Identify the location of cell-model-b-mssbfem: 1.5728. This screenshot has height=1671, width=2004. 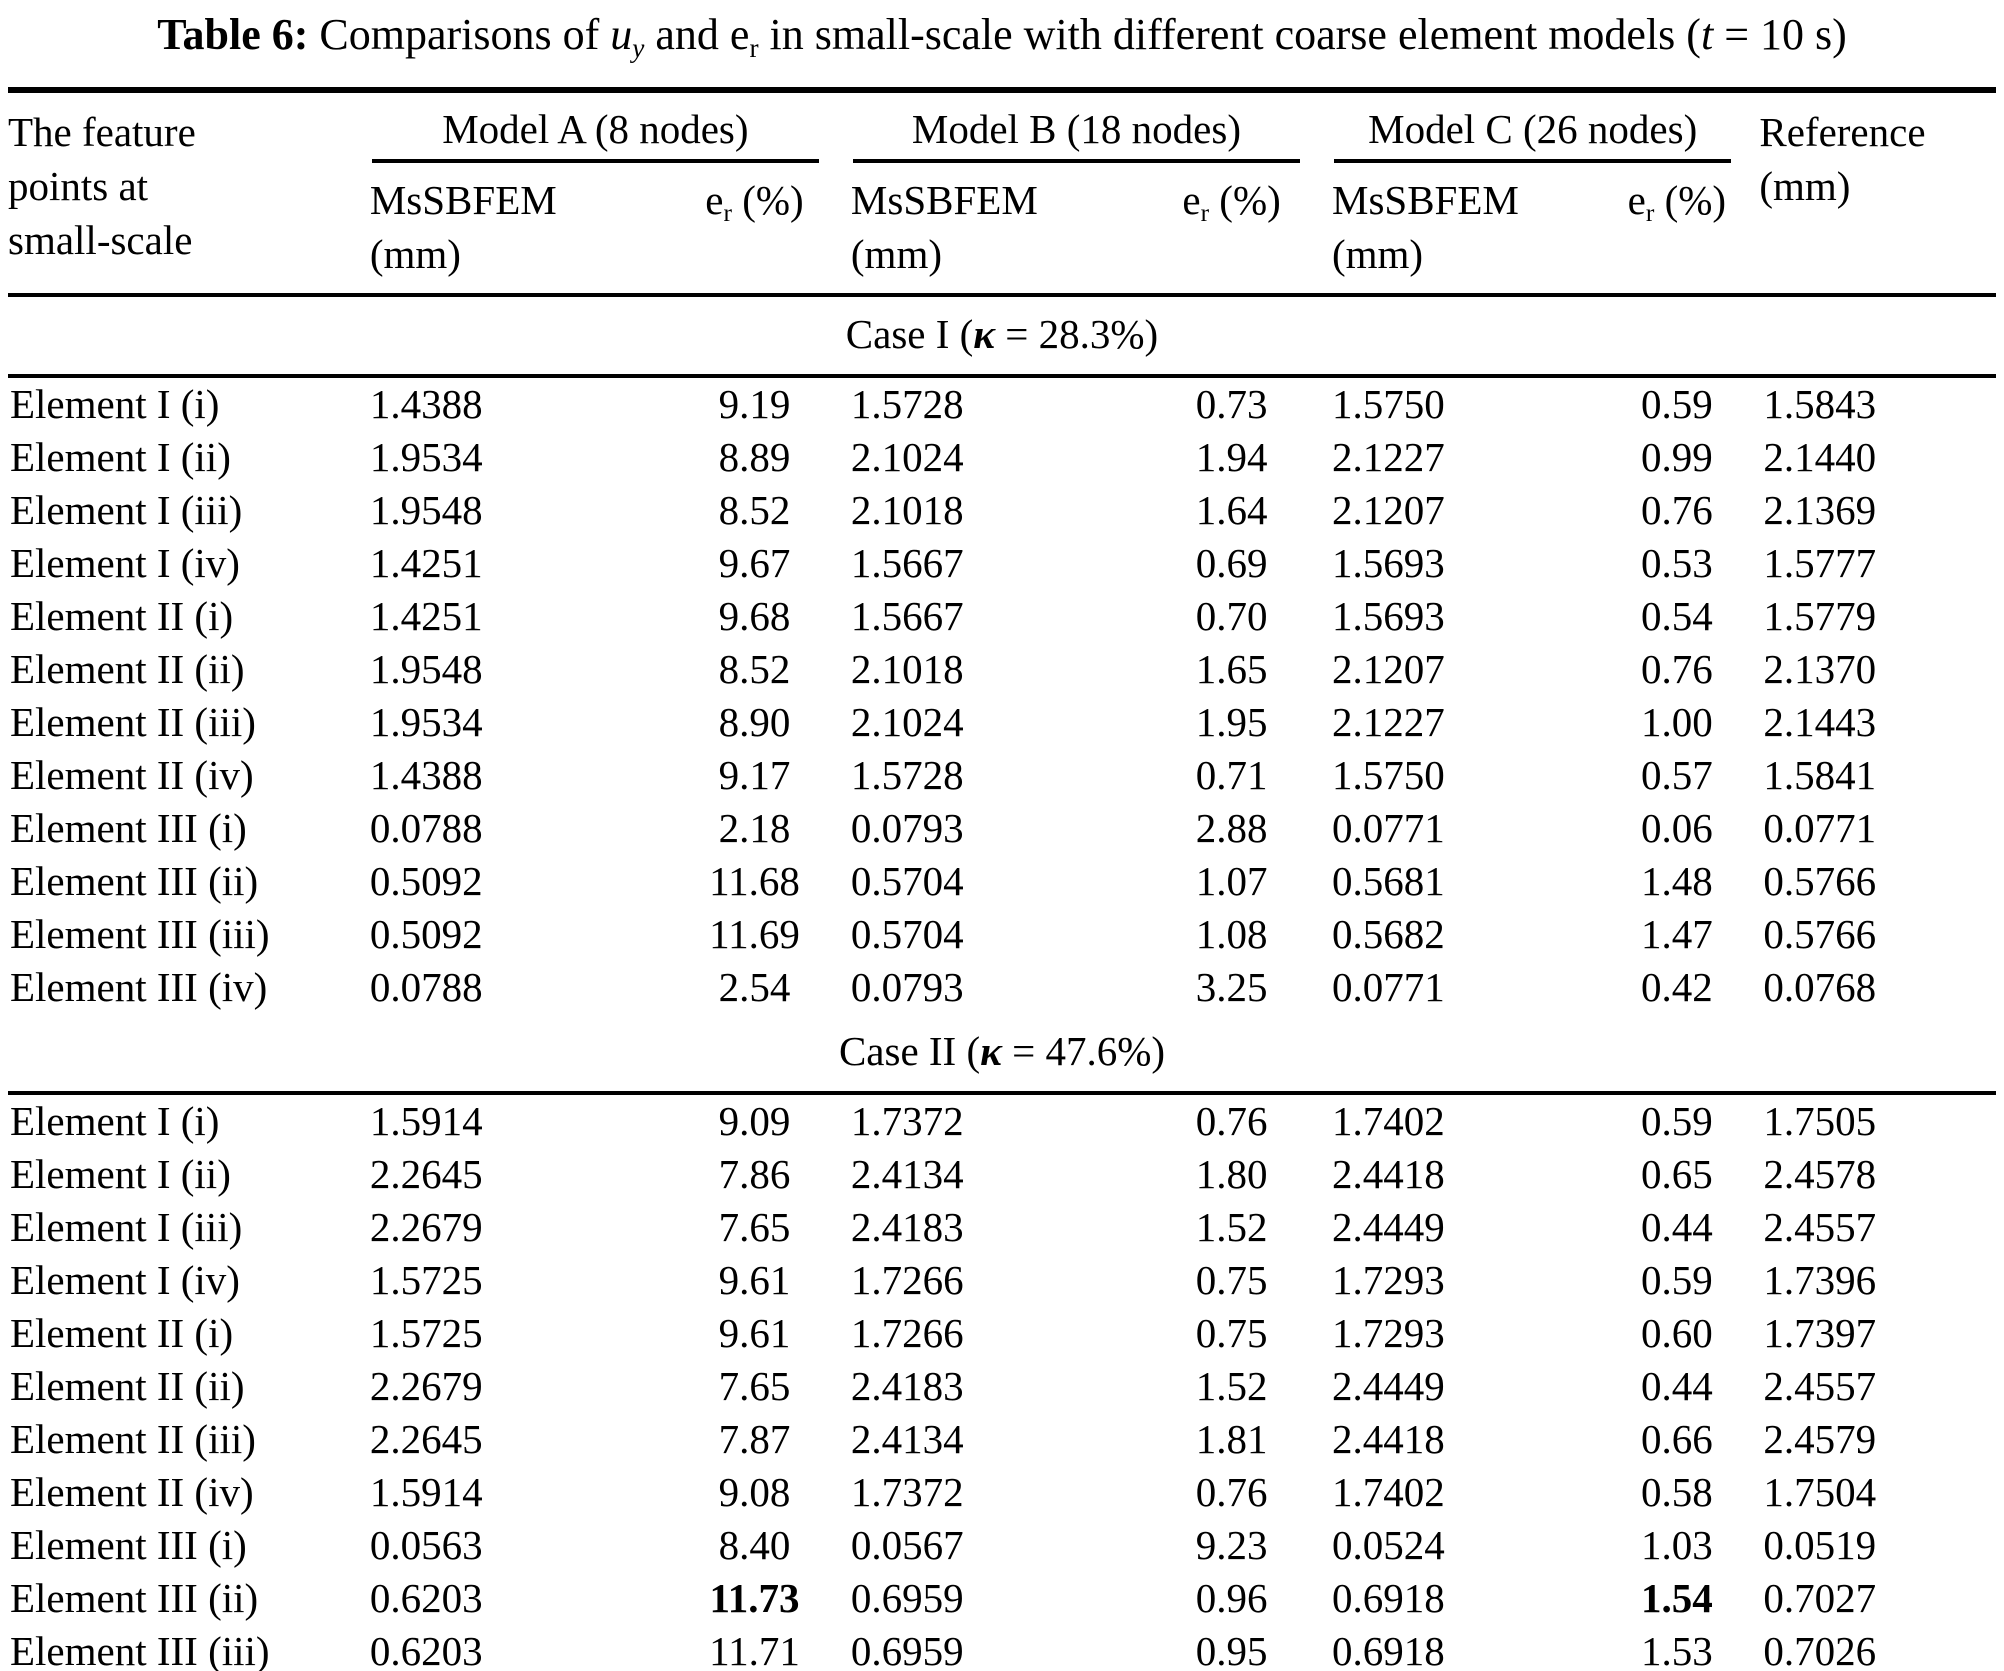
(907, 403).